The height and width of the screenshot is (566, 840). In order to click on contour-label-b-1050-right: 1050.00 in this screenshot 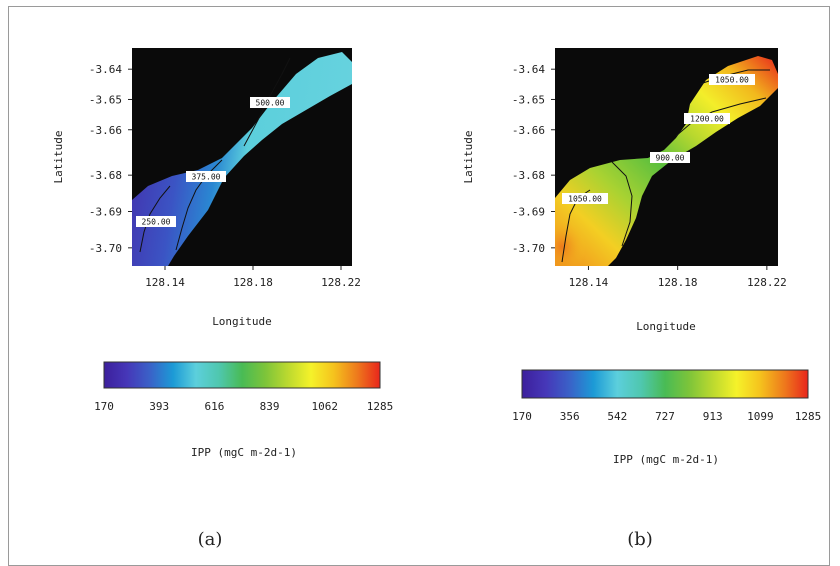, I will do `click(732, 79)`.